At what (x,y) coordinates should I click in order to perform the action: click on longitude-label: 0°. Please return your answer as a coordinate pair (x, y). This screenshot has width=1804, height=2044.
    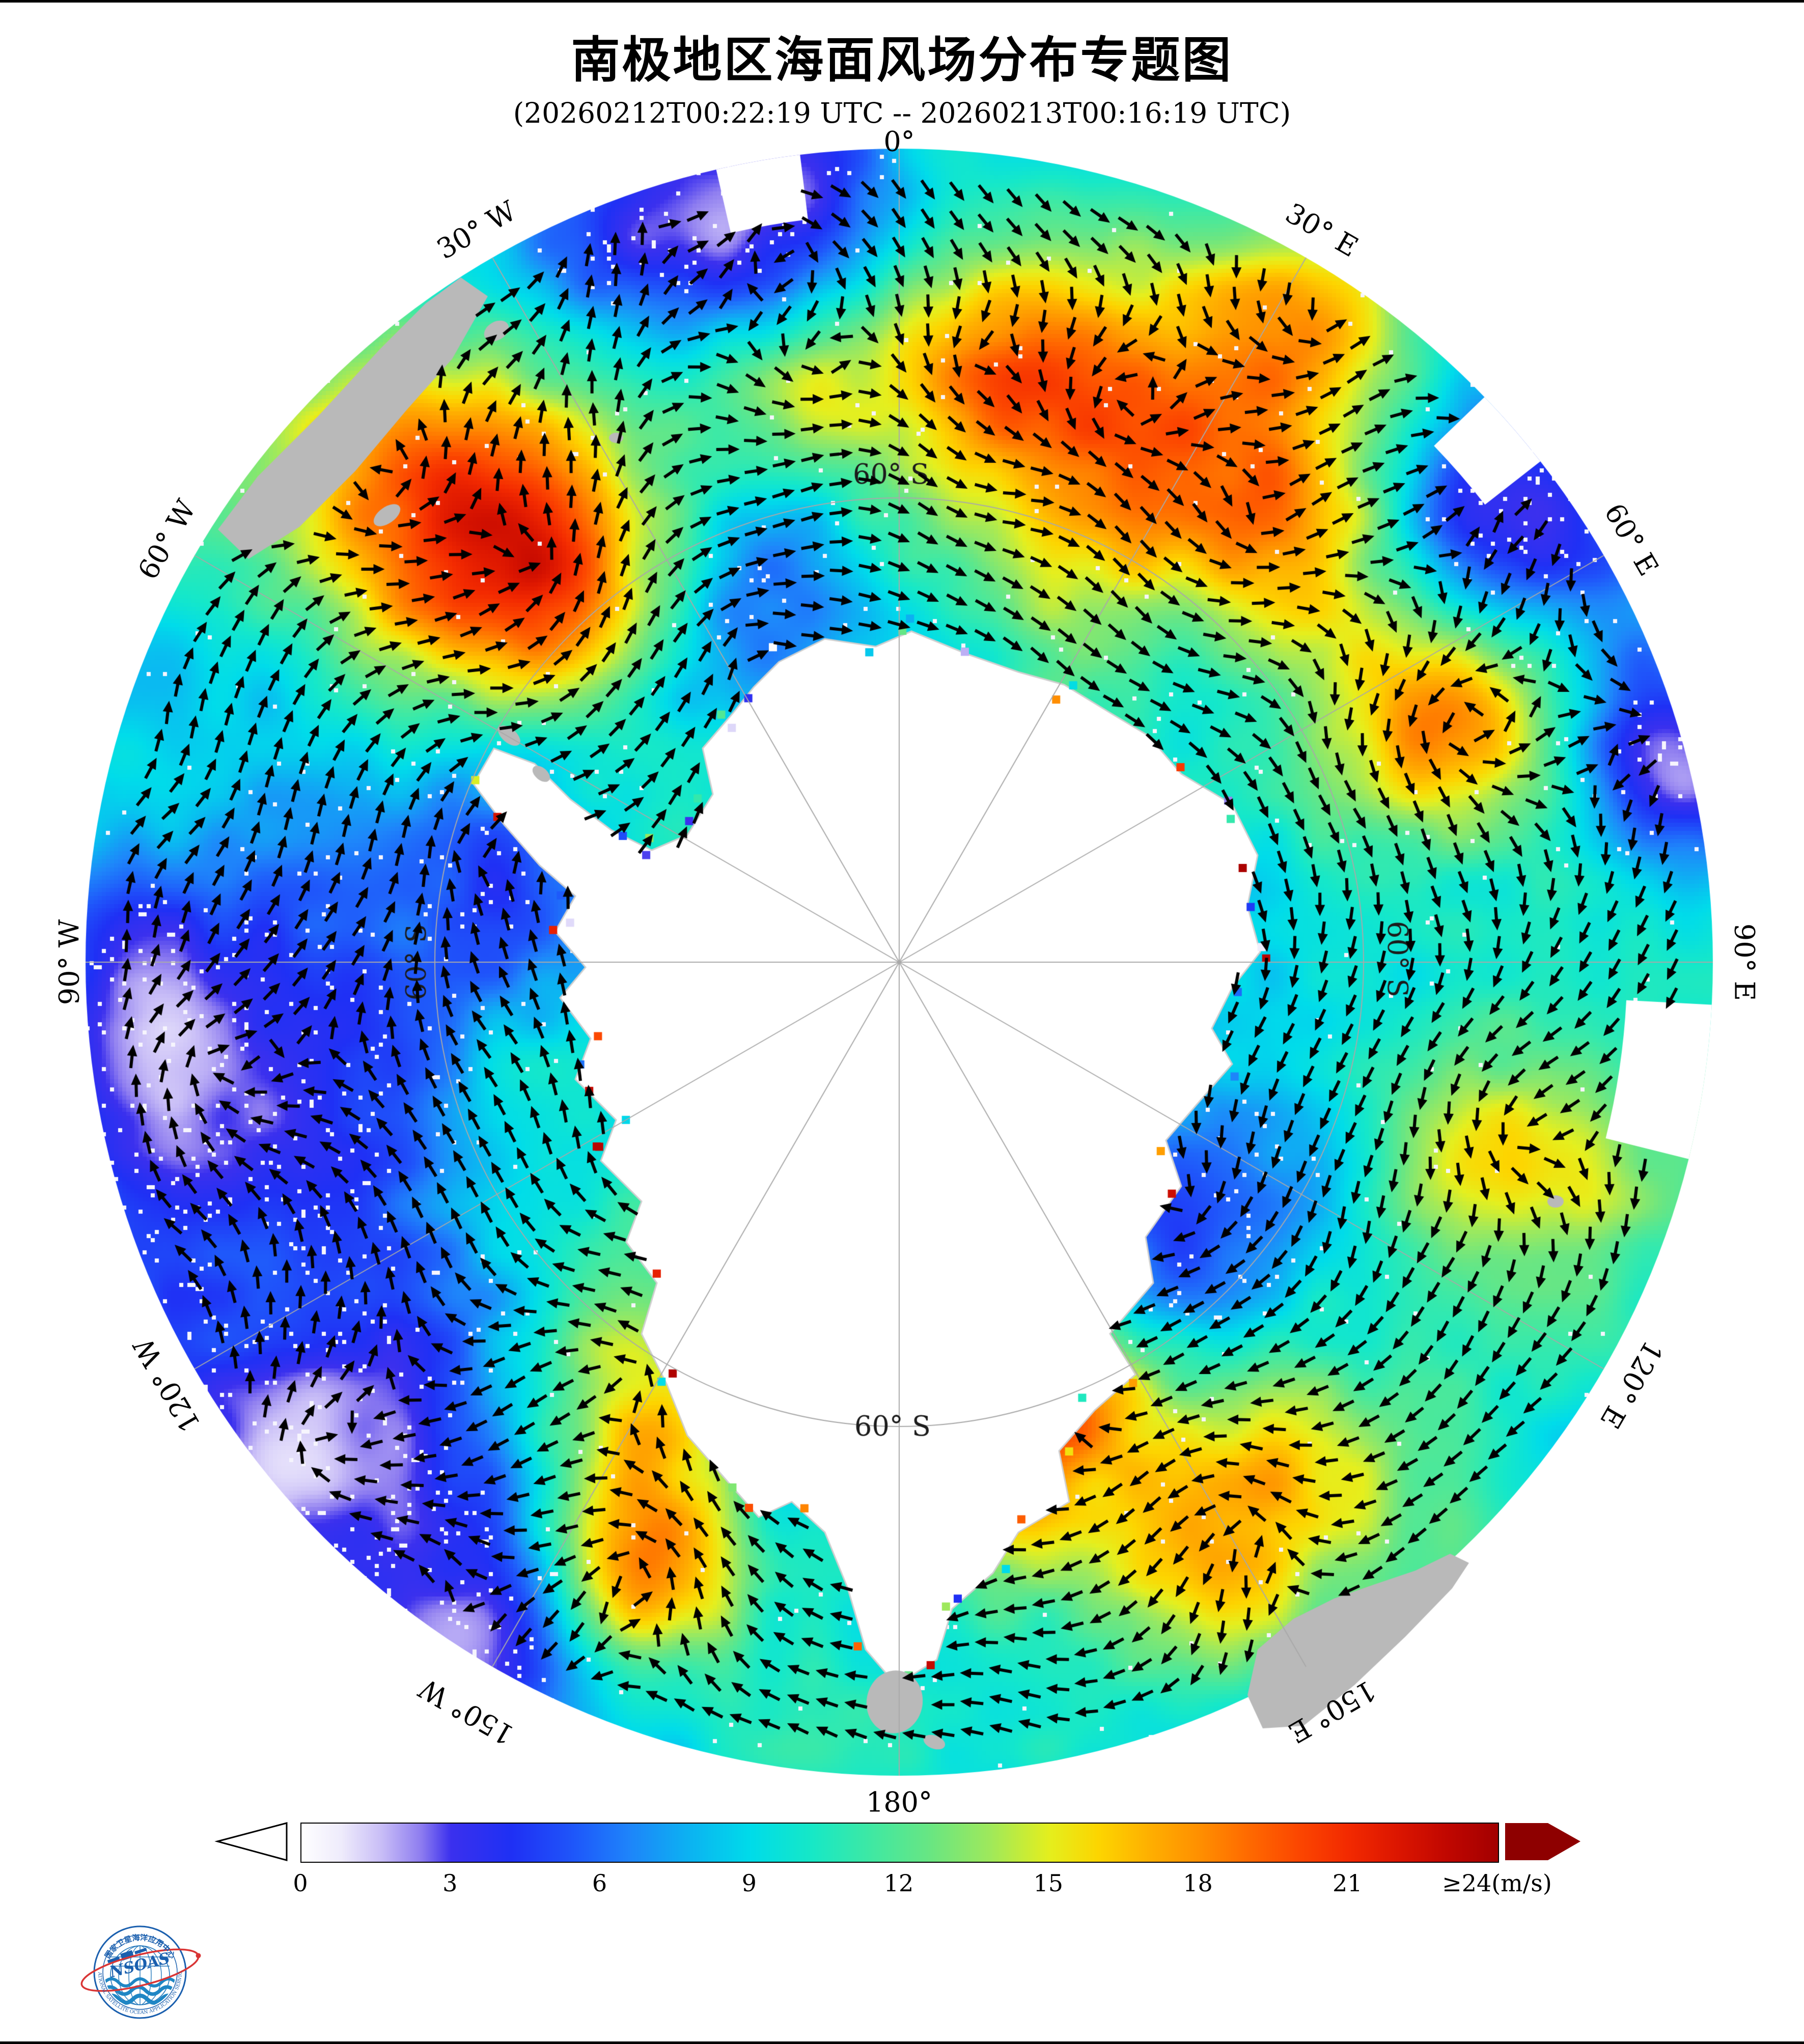
    Looking at the image, I should click on (899, 141).